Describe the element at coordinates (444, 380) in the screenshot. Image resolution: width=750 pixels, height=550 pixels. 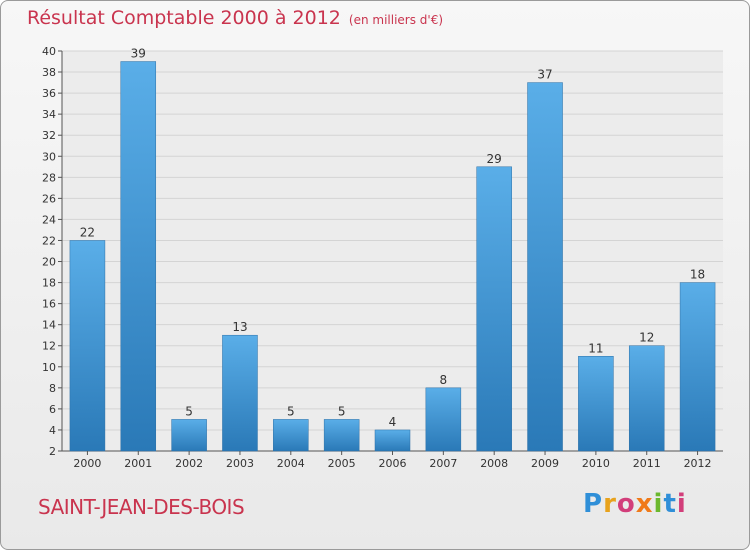
I see `bar-value-label: 8` at that location.